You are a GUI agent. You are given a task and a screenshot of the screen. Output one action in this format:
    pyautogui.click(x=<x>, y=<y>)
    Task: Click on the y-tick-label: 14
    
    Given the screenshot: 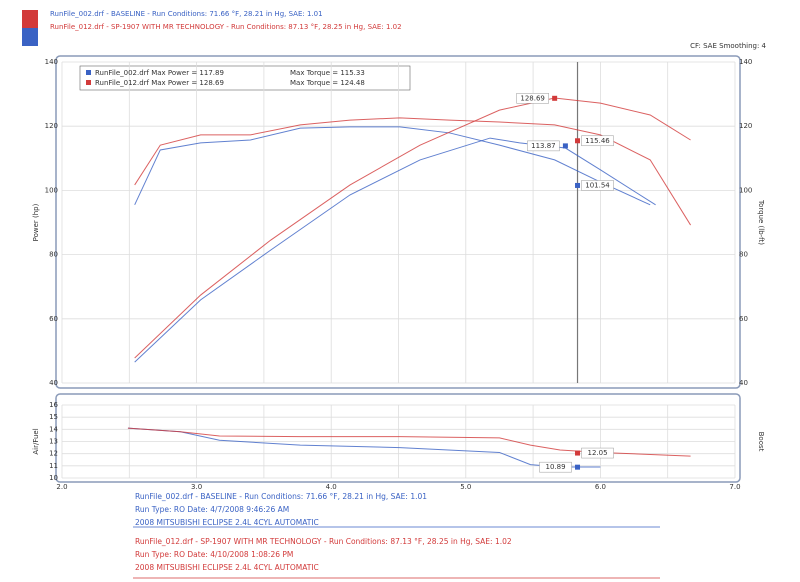 What is the action you would take?
    pyautogui.click(x=53, y=429)
    